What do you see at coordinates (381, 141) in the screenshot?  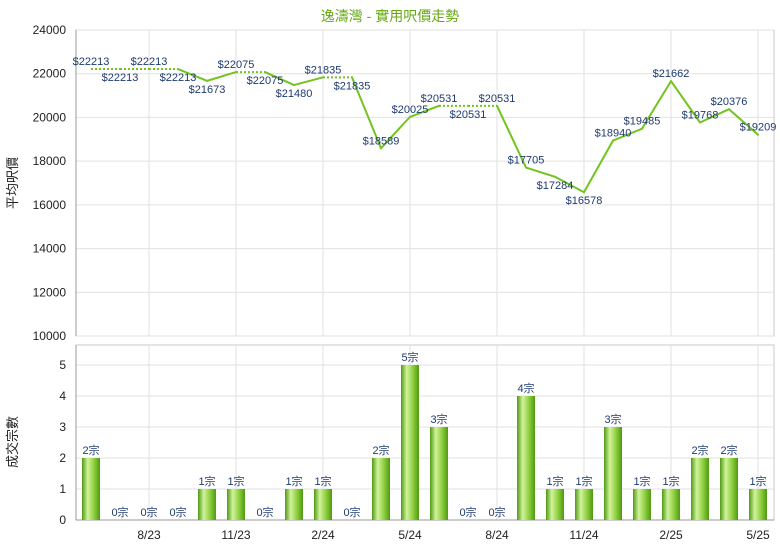 I see `price-data-label: $18589` at bounding box center [381, 141].